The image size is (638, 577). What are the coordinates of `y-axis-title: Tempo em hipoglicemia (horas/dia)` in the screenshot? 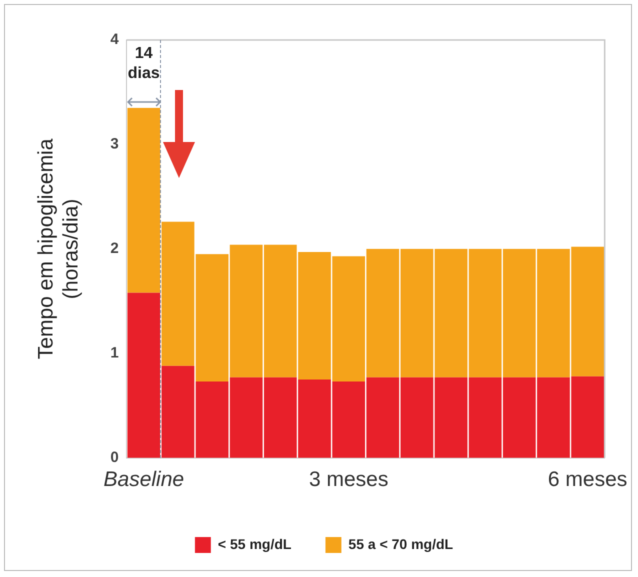 It's located at (58, 249).